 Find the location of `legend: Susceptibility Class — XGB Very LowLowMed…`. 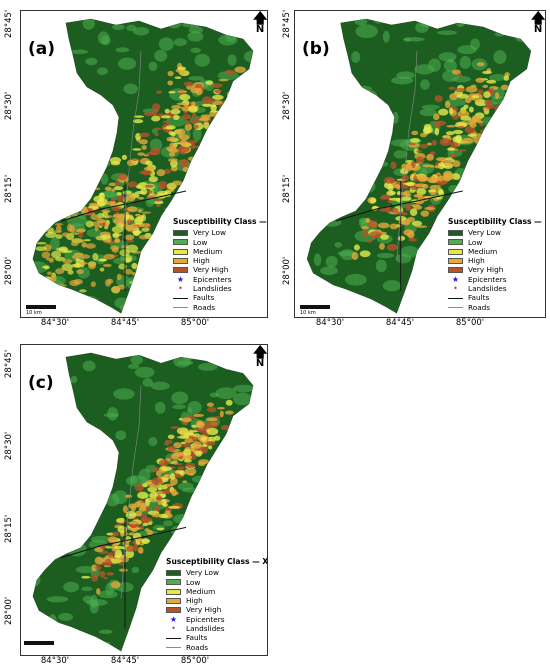

legend: Susceptibility Class — XGB Very LowLowMed… is located at coordinates (216, 604).